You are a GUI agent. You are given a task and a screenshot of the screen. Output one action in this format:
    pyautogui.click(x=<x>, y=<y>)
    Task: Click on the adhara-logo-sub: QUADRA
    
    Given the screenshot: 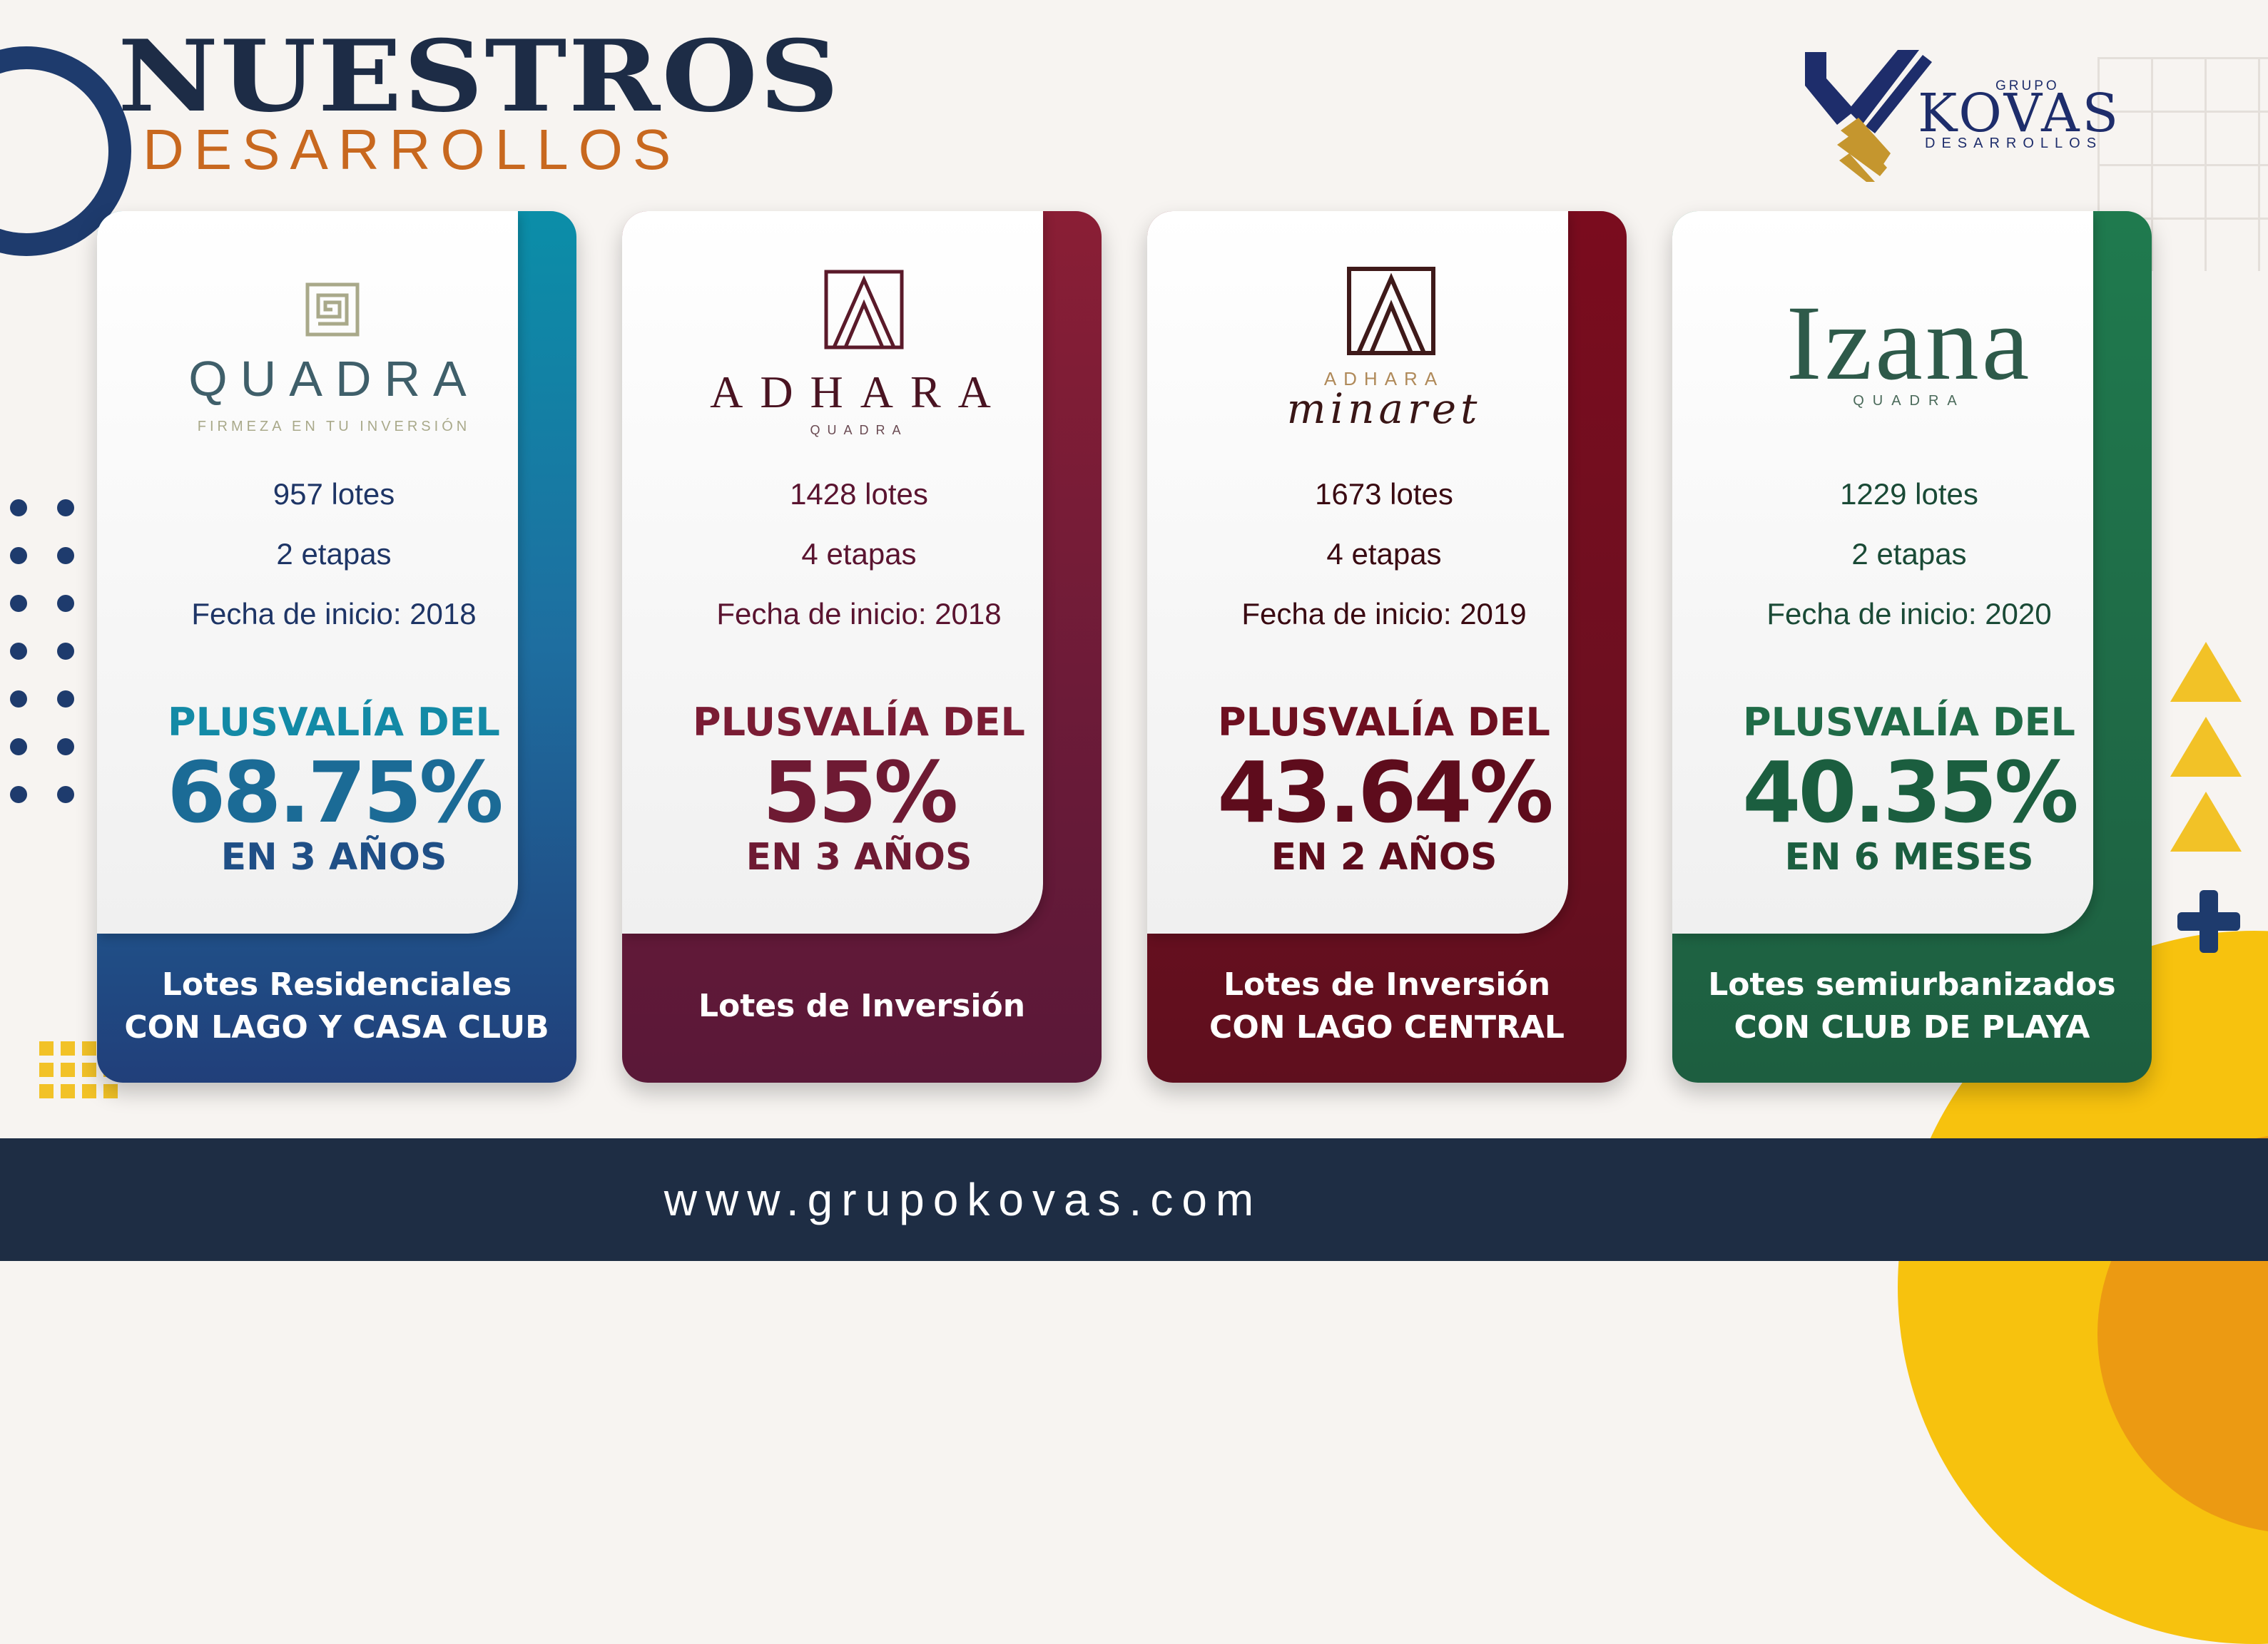 What is the action you would take?
    pyautogui.click(x=859, y=430)
    